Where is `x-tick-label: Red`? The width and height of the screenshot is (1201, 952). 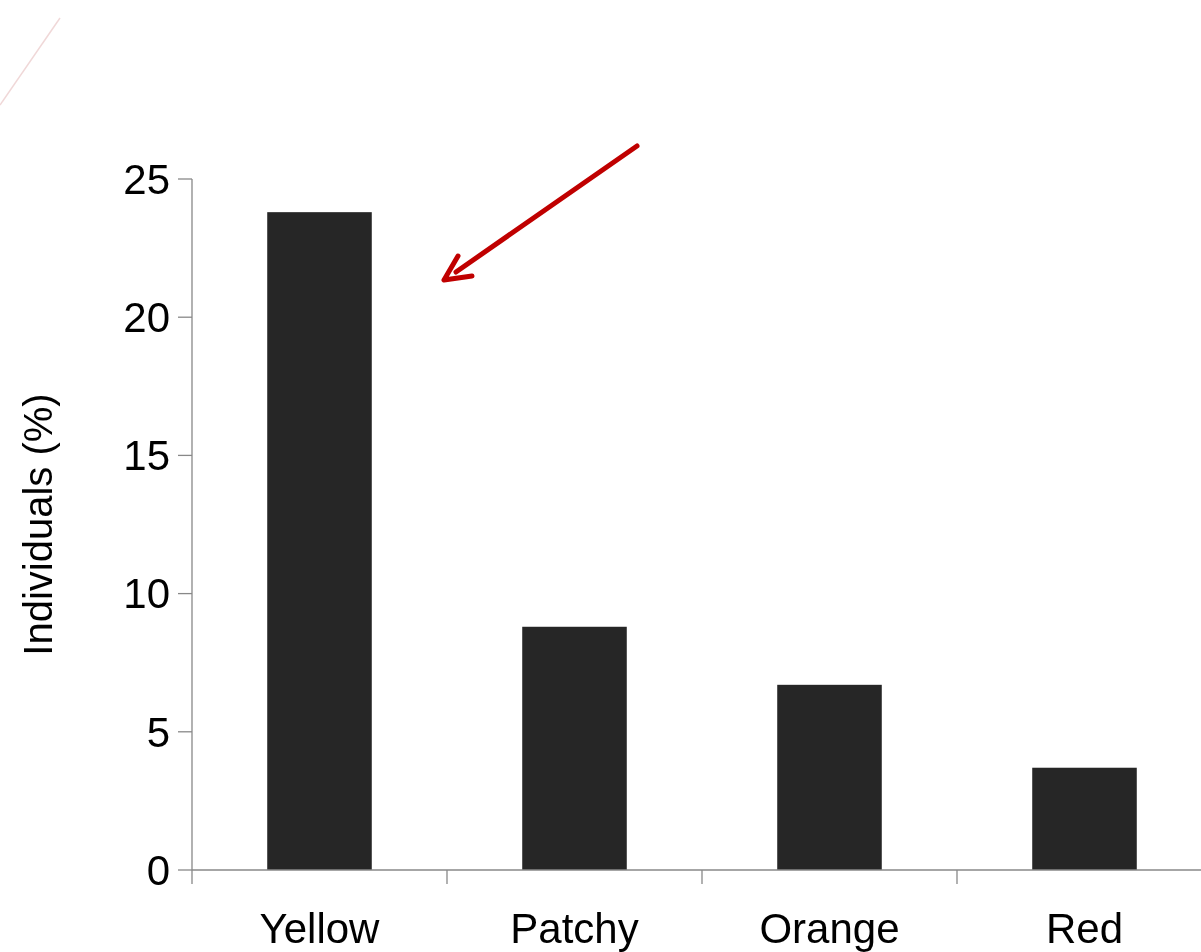
x-tick-label: Red is located at coordinates (1084, 928).